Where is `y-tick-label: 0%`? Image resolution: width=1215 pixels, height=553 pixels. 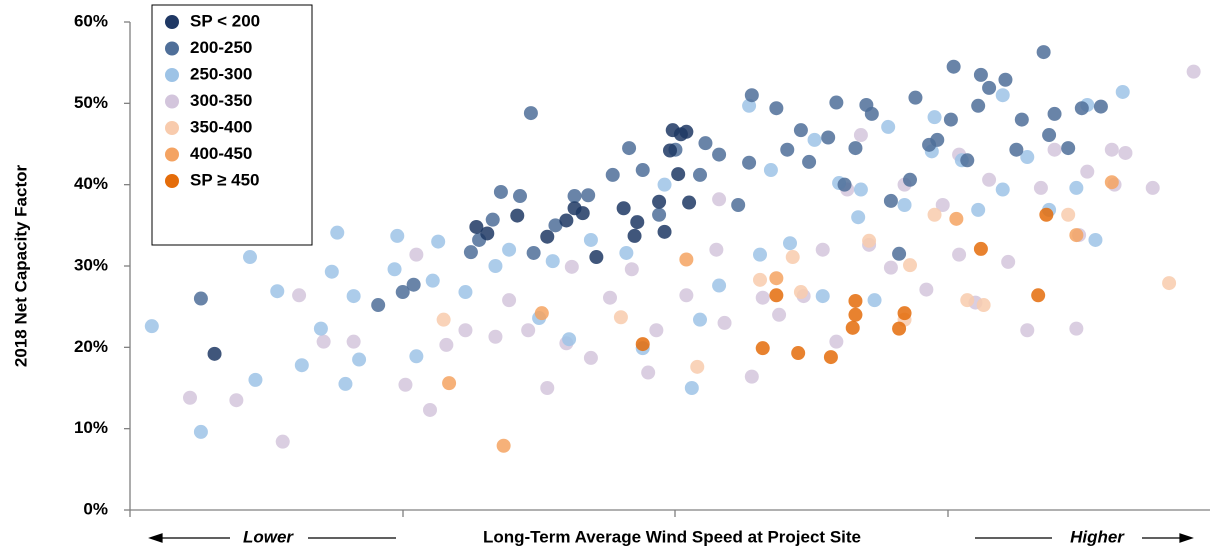
y-tick-label: 0% is located at coordinates (95, 508).